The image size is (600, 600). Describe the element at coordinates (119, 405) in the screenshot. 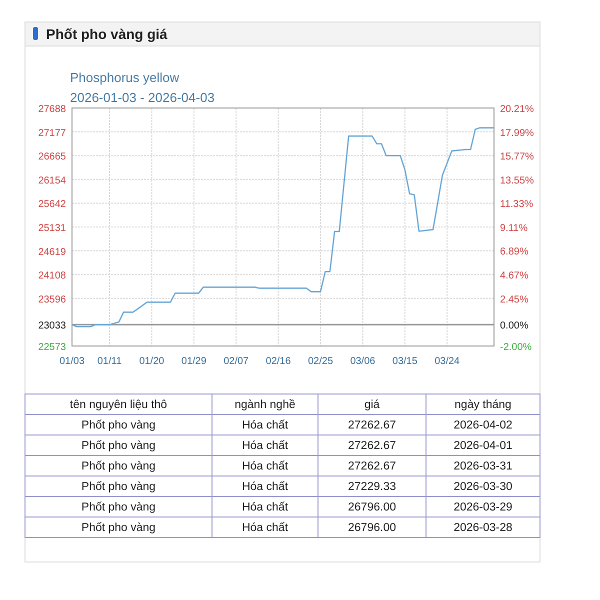

I see `text: tên nguyên liệu thô` at that location.